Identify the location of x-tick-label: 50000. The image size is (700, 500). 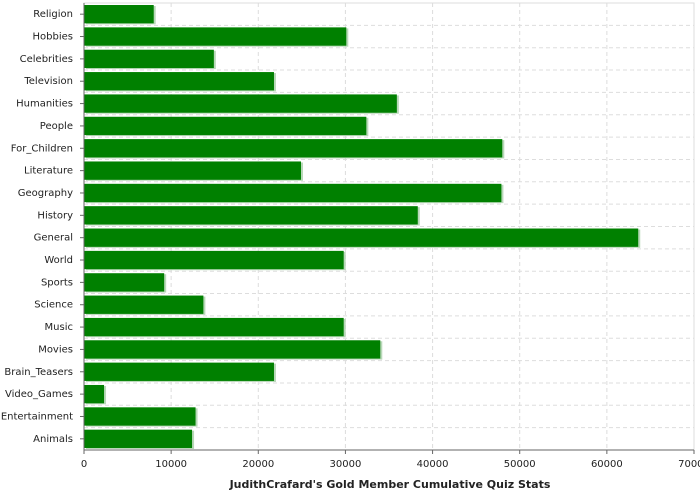
(520, 464).